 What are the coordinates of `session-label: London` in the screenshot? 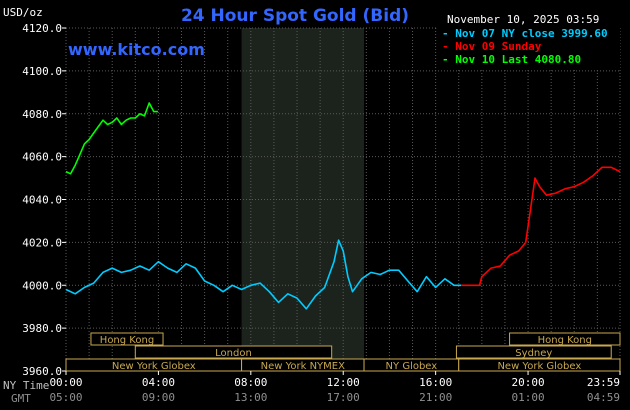 It's located at (233, 353).